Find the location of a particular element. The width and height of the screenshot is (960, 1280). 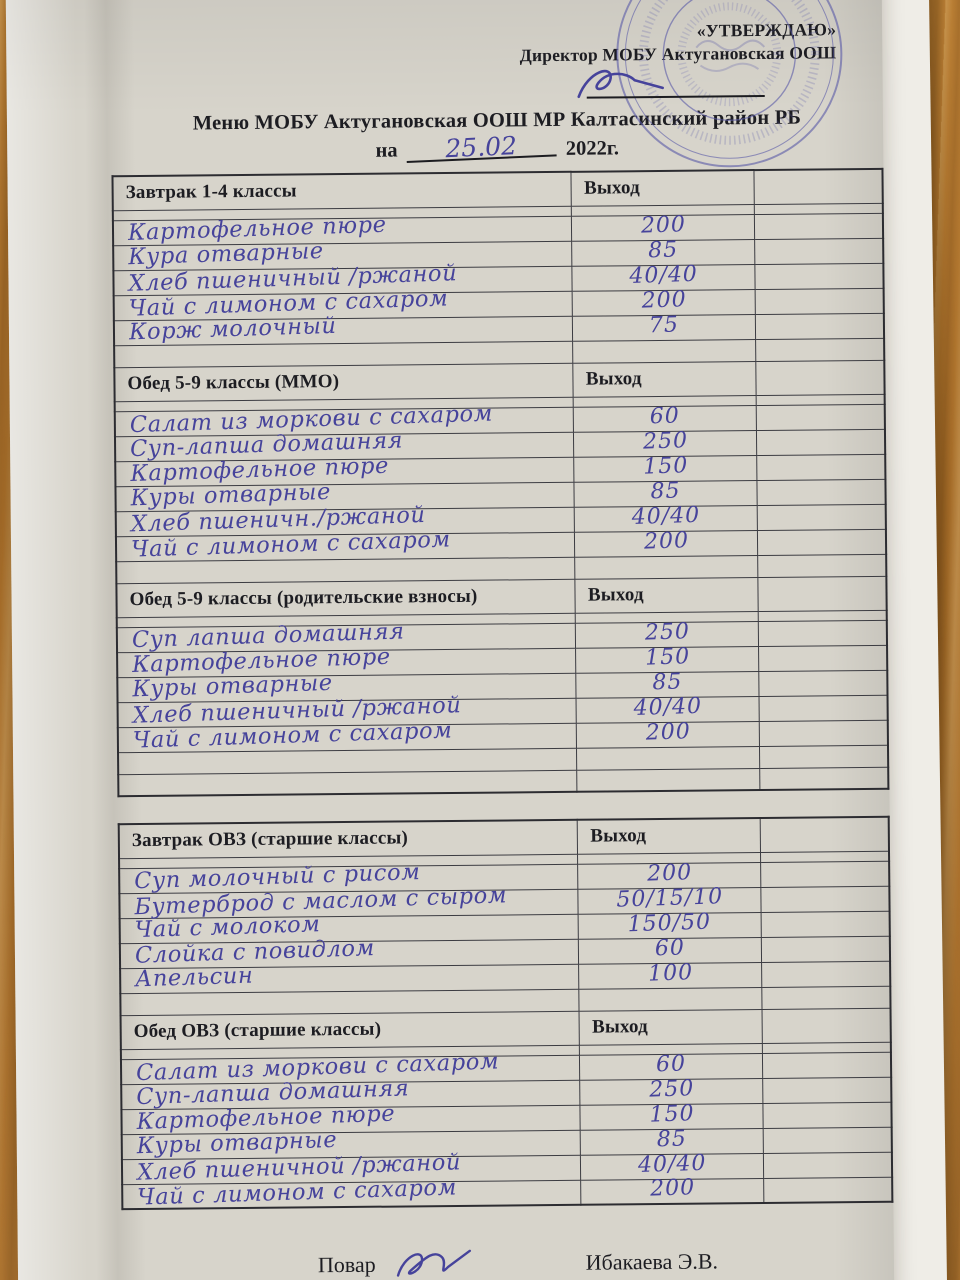

table-cell: 75 is located at coordinates (664, 326).